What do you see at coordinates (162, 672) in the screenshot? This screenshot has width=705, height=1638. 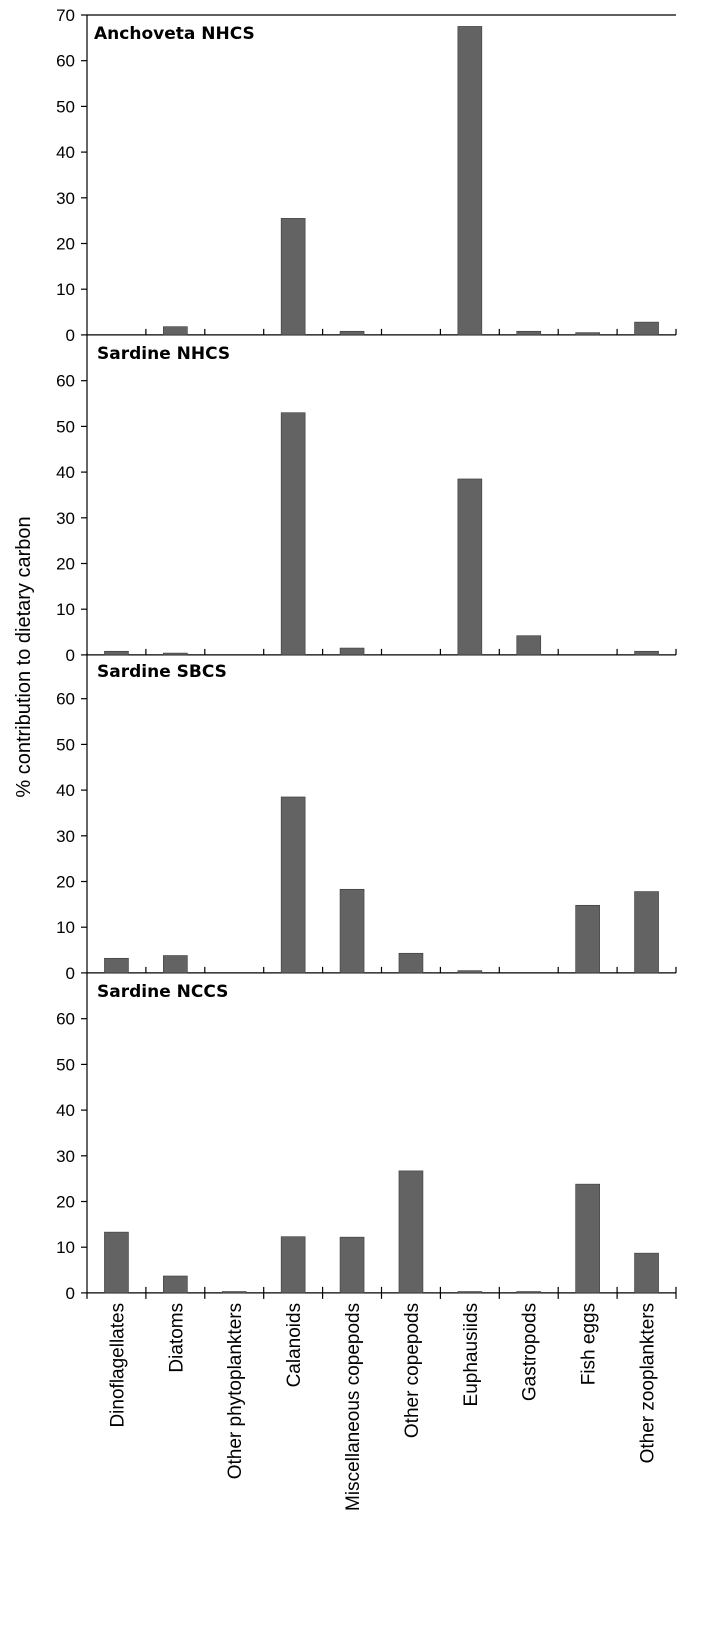 I see `panel-title: Sardine SBCS` at bounding box center [162, 672].